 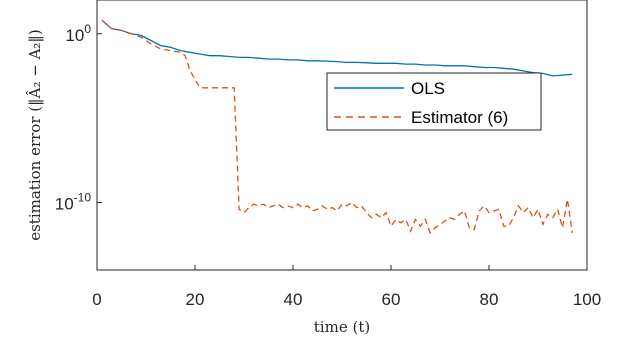 I want to click on x-axis-label: time (t), so click(x=342, y=327).